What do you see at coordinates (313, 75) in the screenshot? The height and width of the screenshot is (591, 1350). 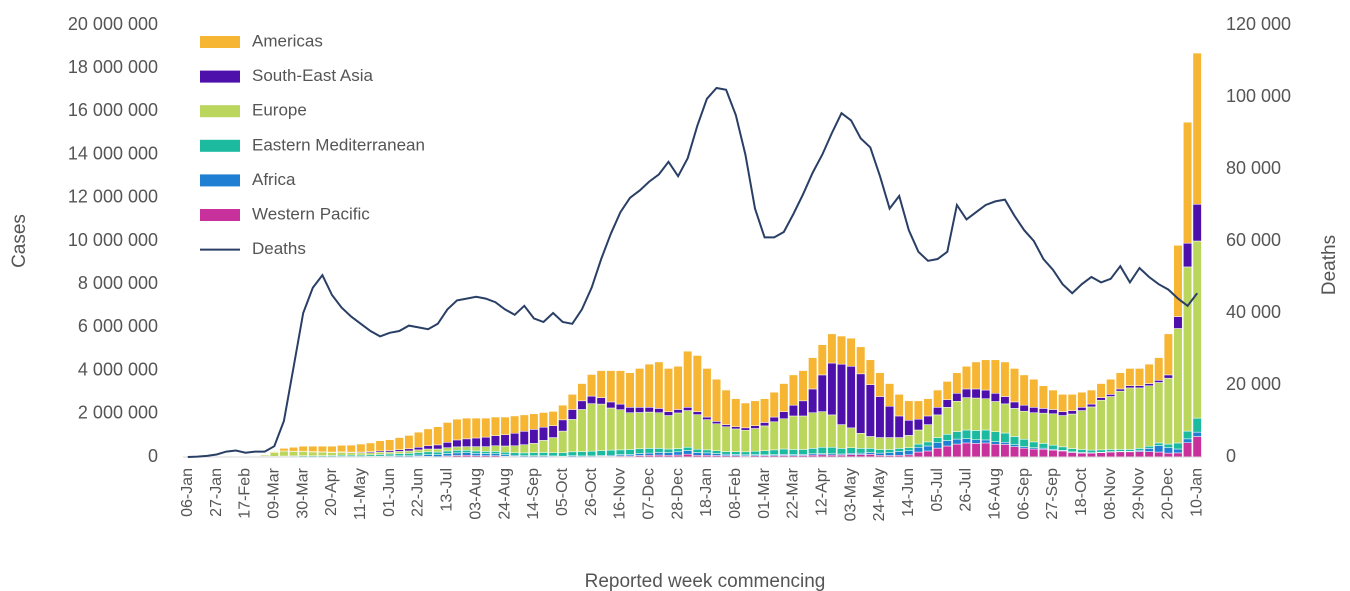 I see `legend-label: South-East Asia` at bounding box center [313, 75].